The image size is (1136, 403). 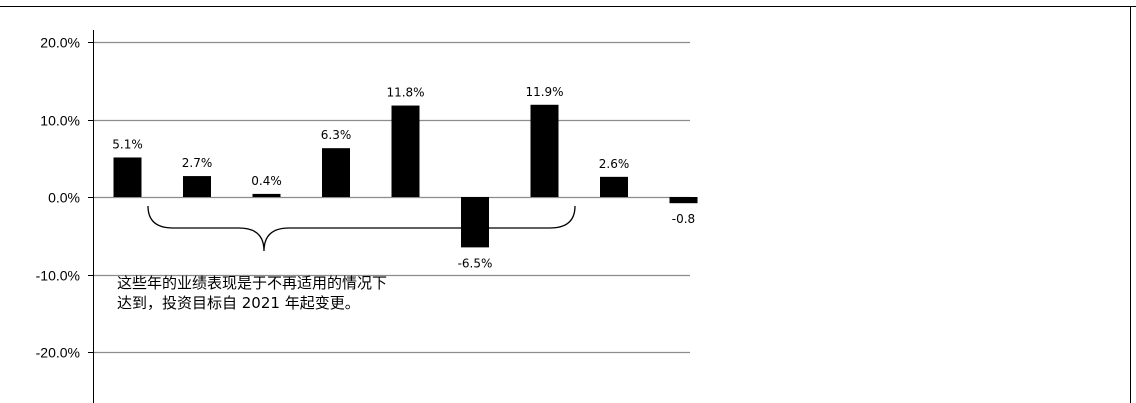 I want to click on data-label: 6.3%, so click(x=336, y=135).